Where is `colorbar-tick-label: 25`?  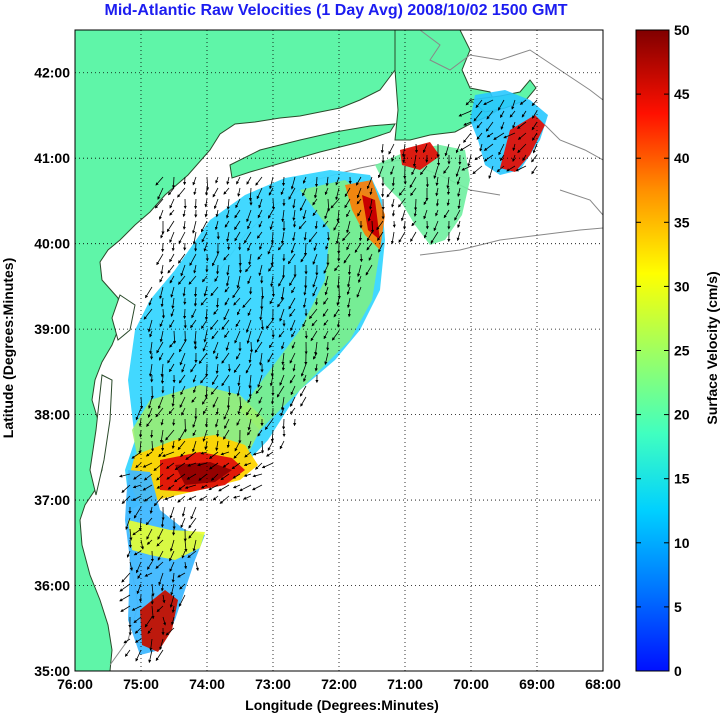
colorbar-tick-label: 25 is located at coordinates (682, 351).